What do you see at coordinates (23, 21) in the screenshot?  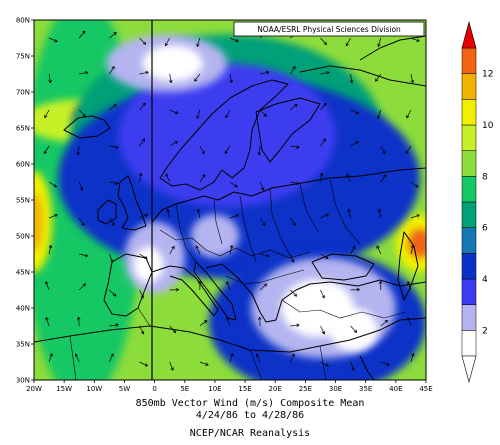 I see `lat-tick-label: 80N` at bounding box center [23, 21].